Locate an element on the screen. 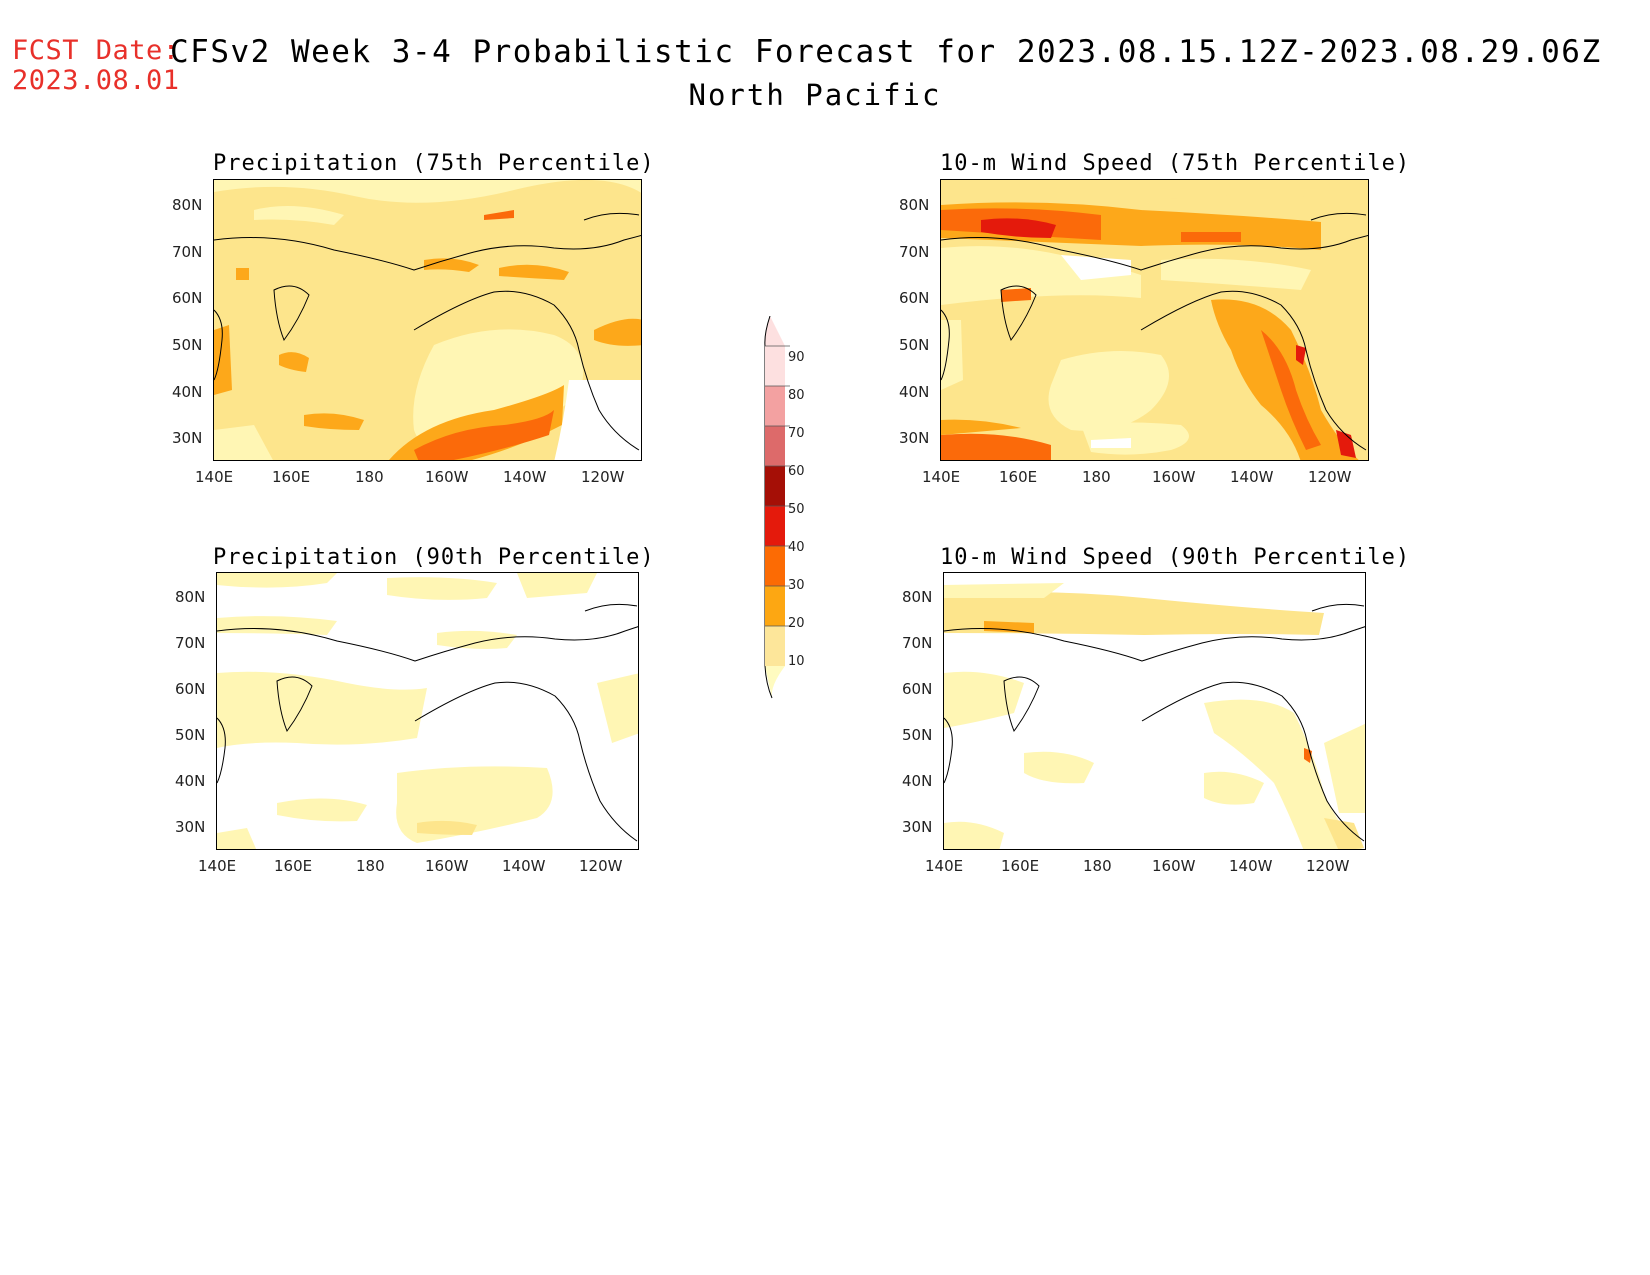  colorbar-swatches is located at coordinates (777, 505).